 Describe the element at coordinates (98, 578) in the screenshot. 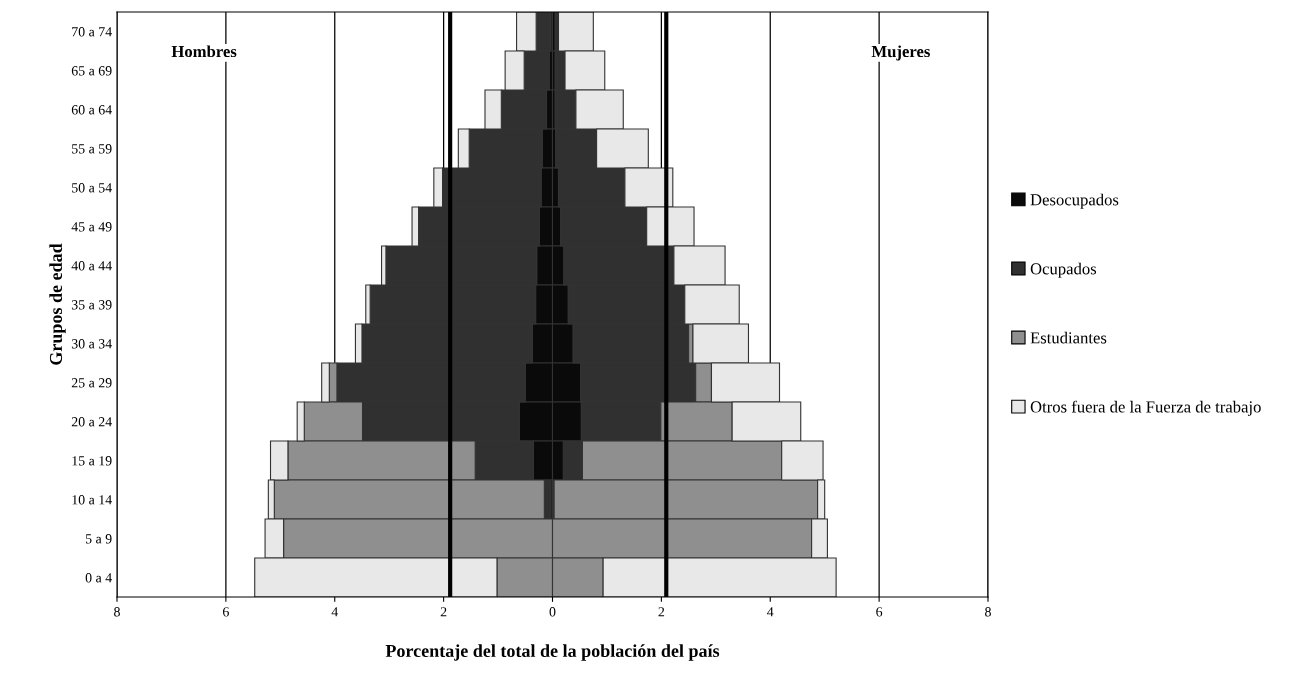

I see `y-tick-label: 0 a 4` at that location.